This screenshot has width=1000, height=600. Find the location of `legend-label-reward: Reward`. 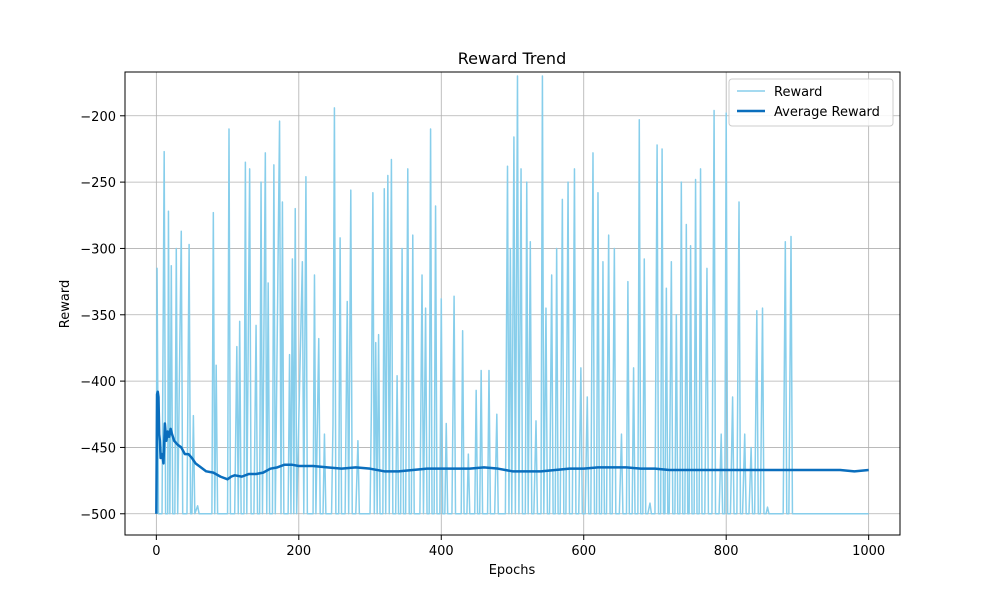

legend-label-reward: Reward is located at coordinates (798, 92).